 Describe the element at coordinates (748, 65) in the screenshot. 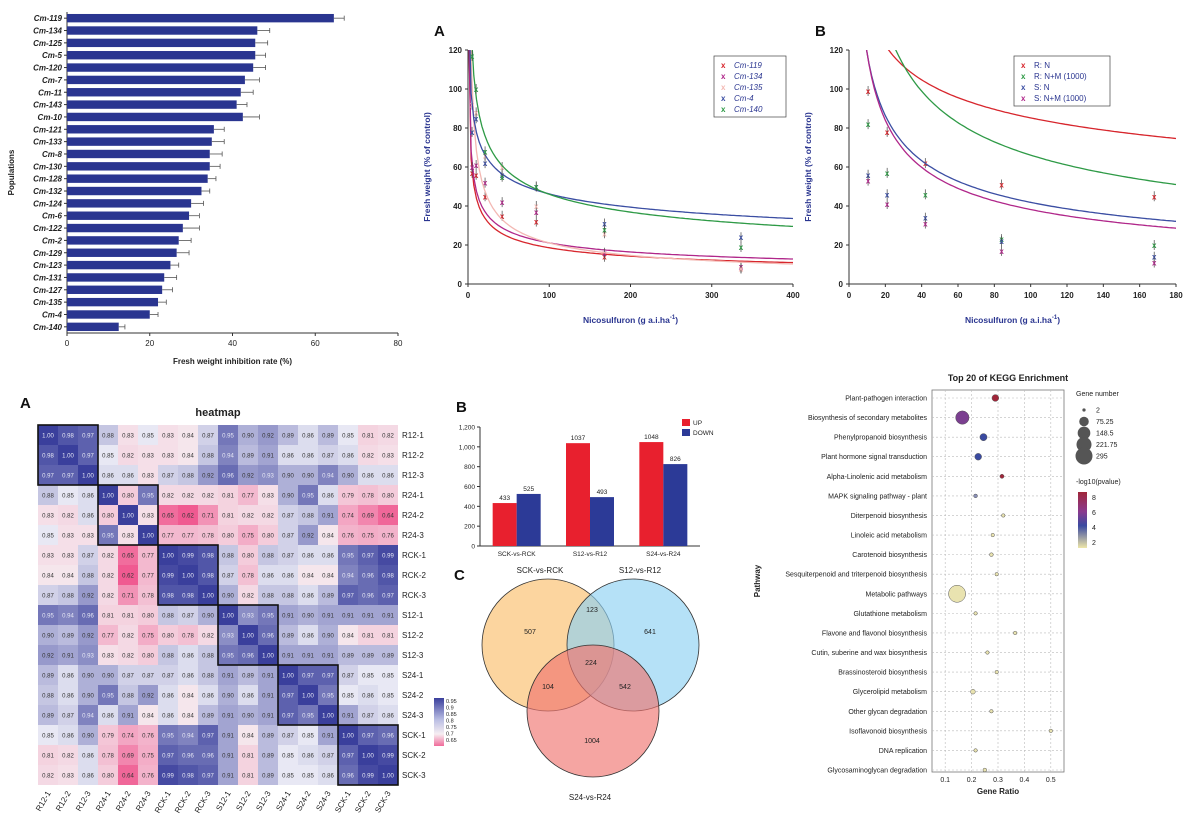

I see `legend-label: Cm-119` at that location.